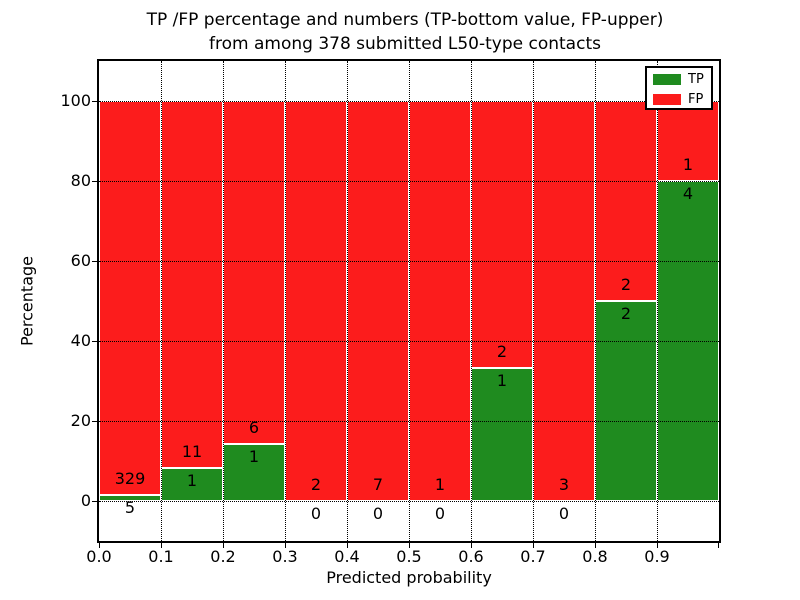  I want to click on legend-row-tp: TP, so click(679, 79).